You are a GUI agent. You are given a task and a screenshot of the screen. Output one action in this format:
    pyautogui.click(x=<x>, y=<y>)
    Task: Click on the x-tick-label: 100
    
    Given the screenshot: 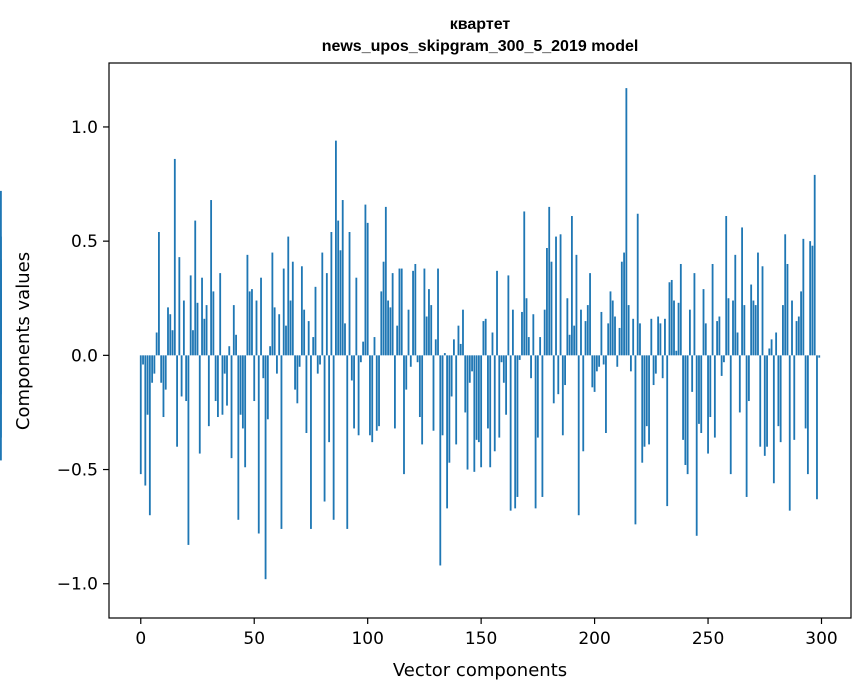 What is the action you would take?
    pyautogui.click(x=367, y=639)
    